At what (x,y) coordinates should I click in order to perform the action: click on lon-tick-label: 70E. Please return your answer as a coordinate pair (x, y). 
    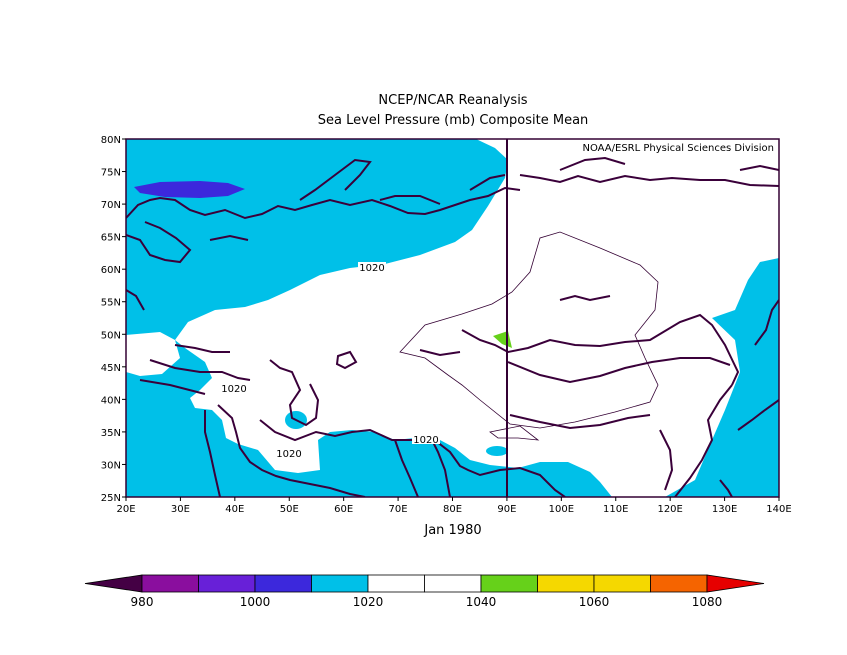
    Looking at the image, I should click on (398, 509).